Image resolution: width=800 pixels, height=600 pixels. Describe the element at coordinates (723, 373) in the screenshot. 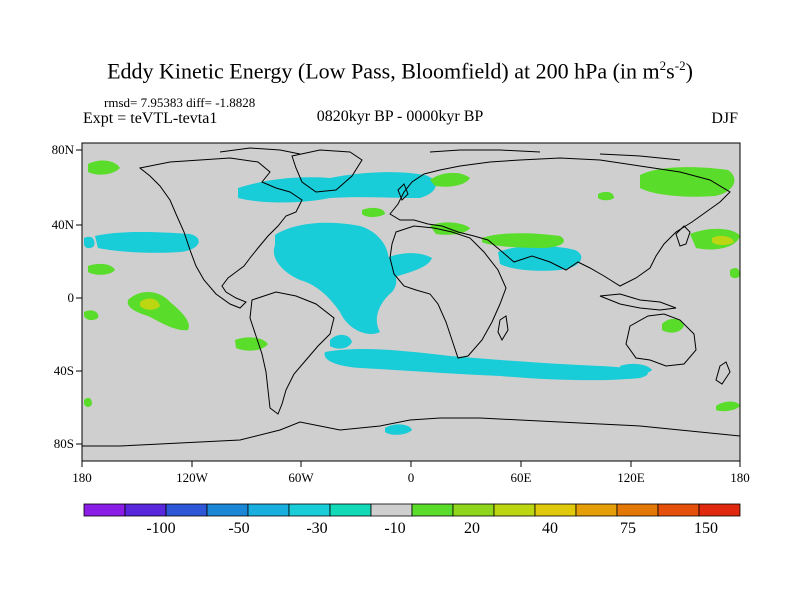

I see `coast-new-zealand` at that location.